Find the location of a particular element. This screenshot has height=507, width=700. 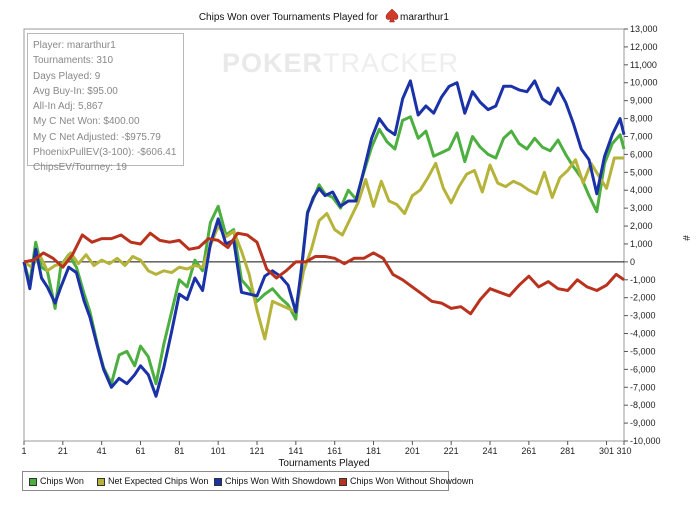

y-tick-label: 11,000 is located at coordinates (643, 65).